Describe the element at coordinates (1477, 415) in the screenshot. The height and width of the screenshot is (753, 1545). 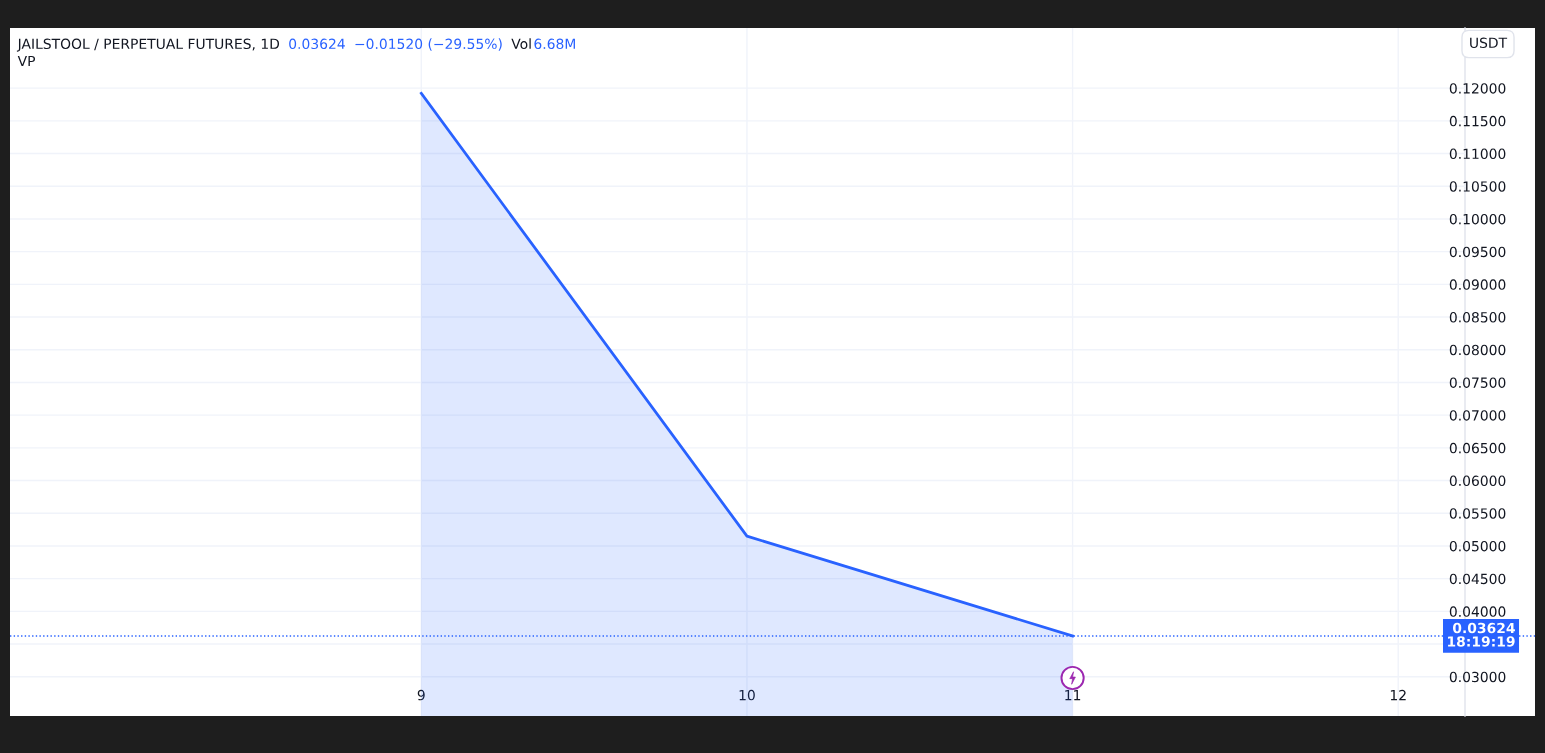
I see `y-tick-label: 0.07000` at that location.